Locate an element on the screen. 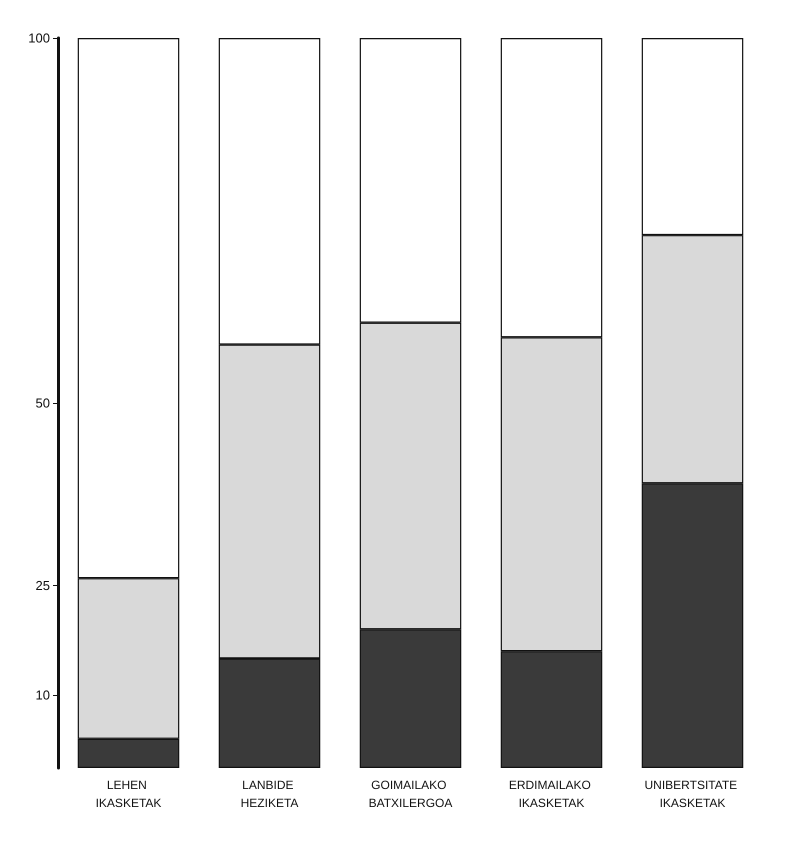  y-tick-label: 50 is located at coordinates (43, 403).